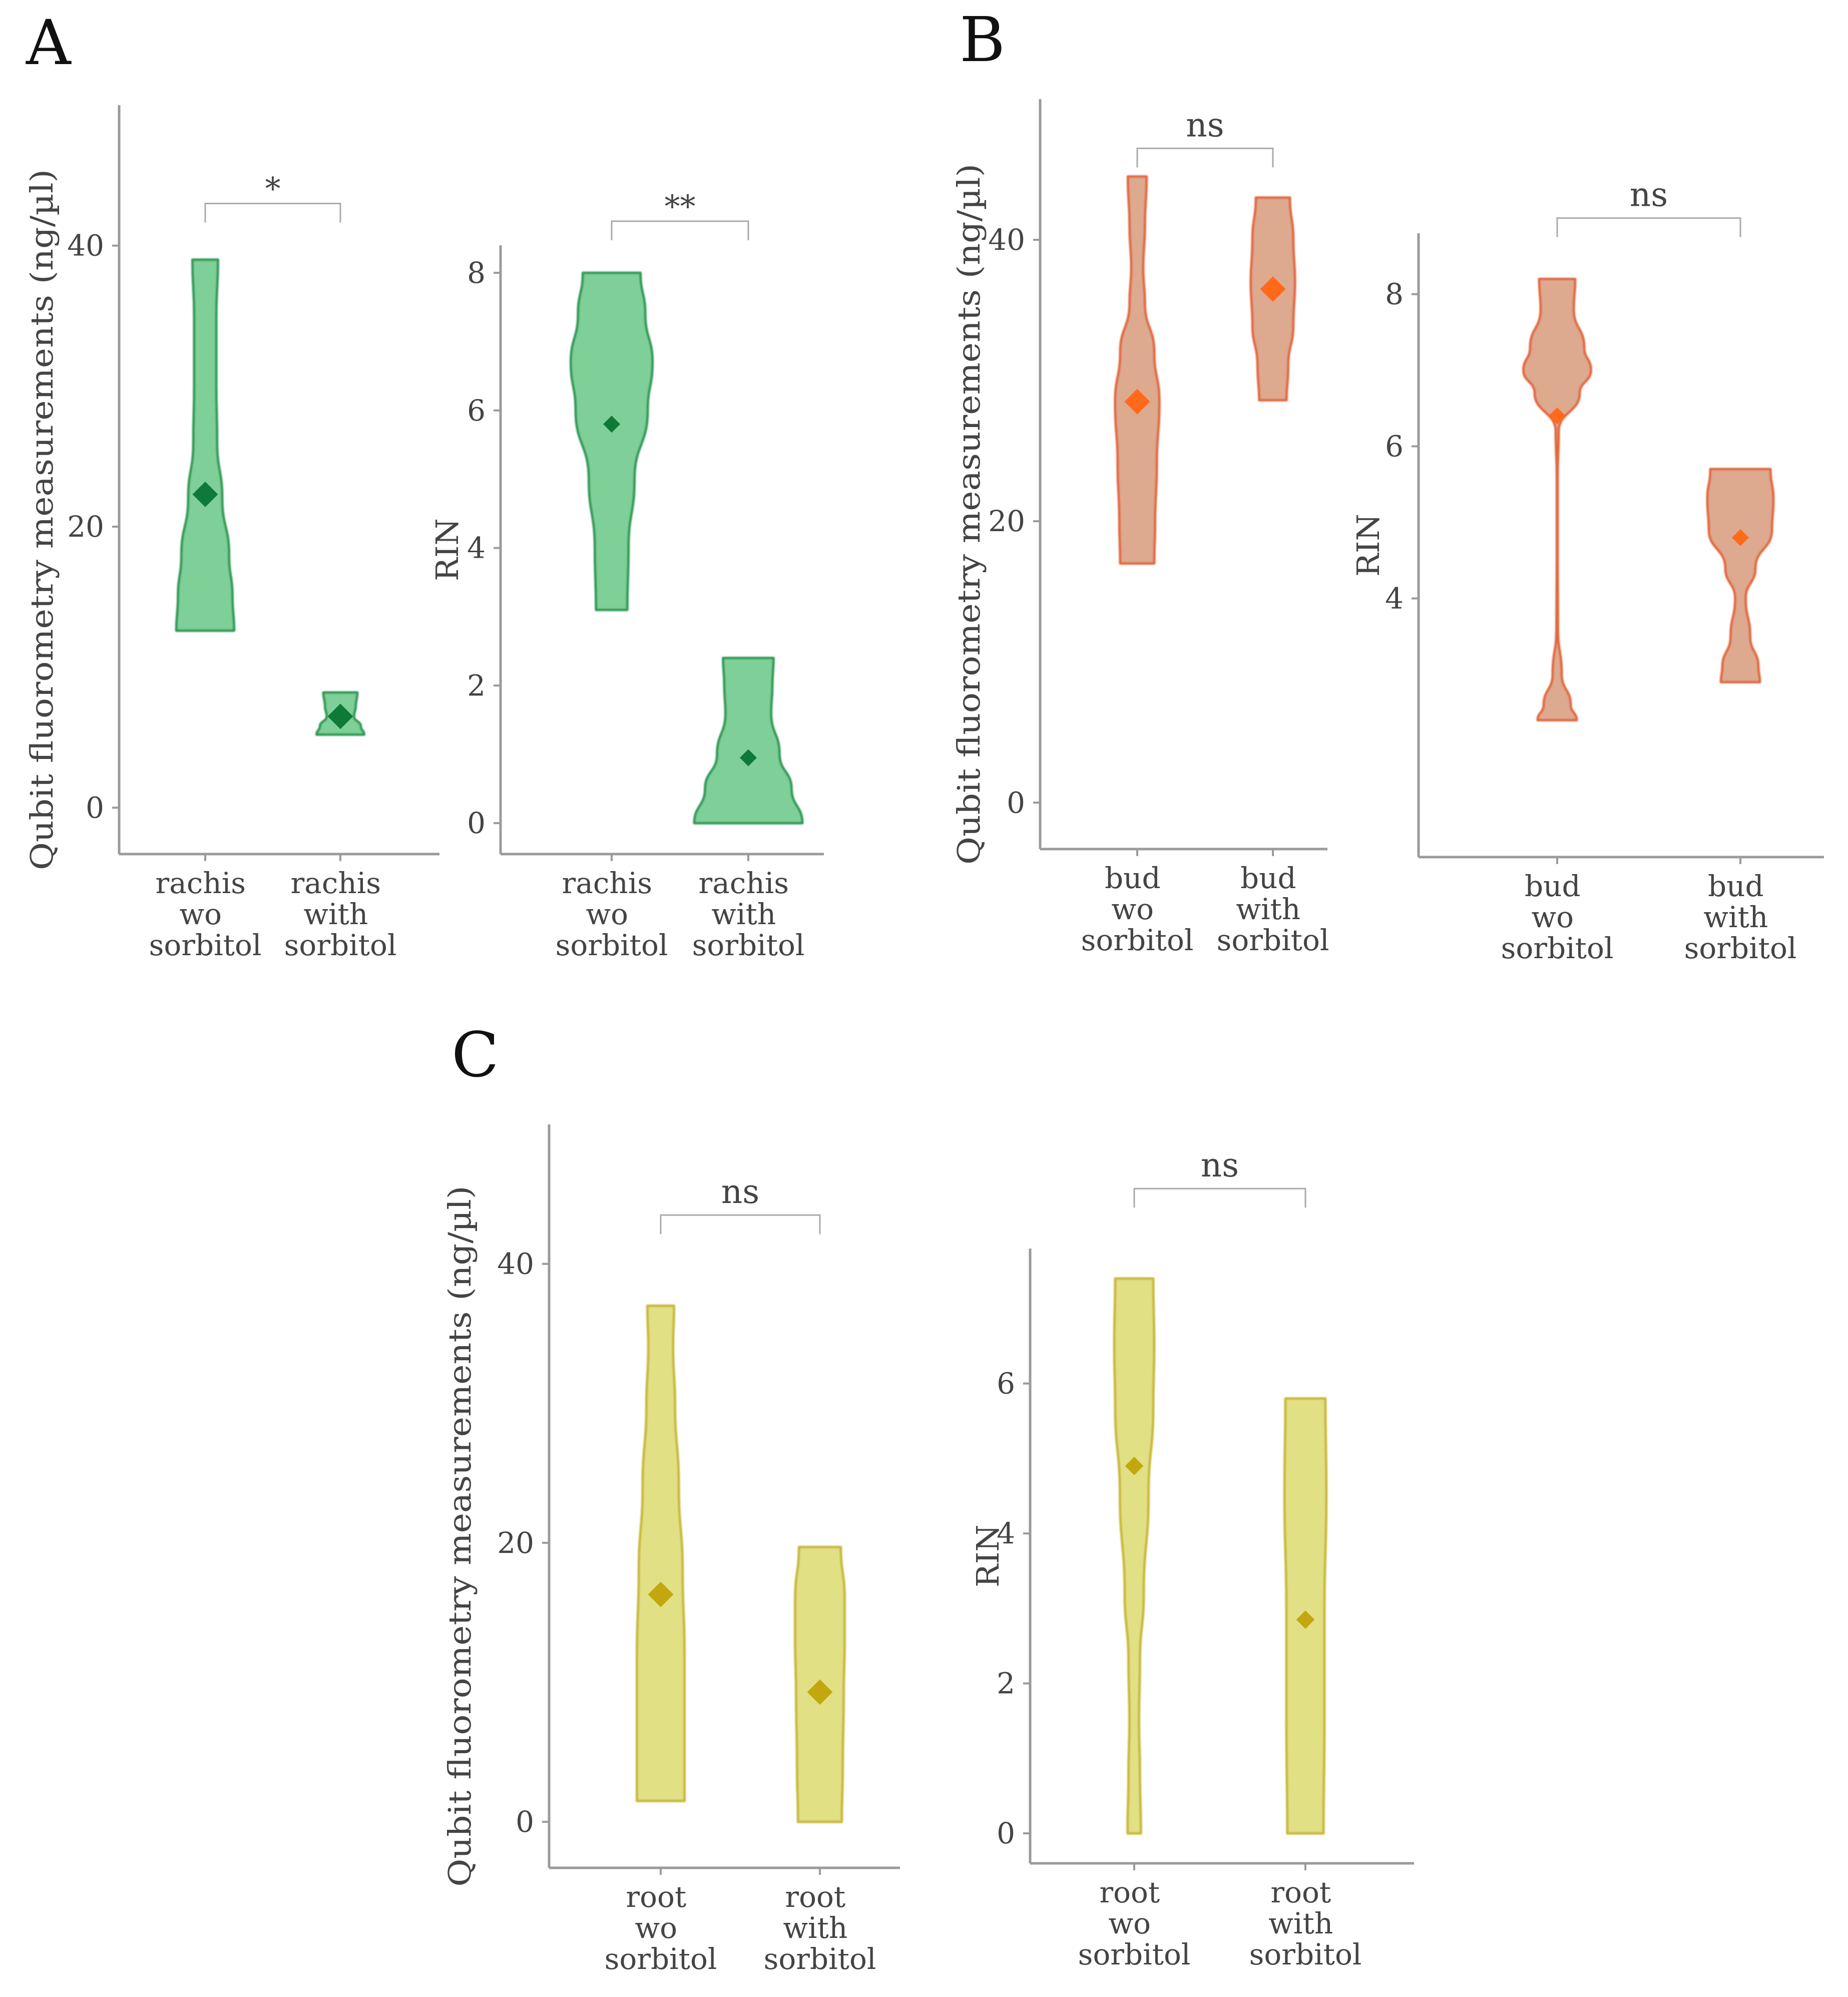 The height and width of the screenshot is (1997, 1848). I want to click on x-tick-label: rachis with sorbitol, so click(748, 914).